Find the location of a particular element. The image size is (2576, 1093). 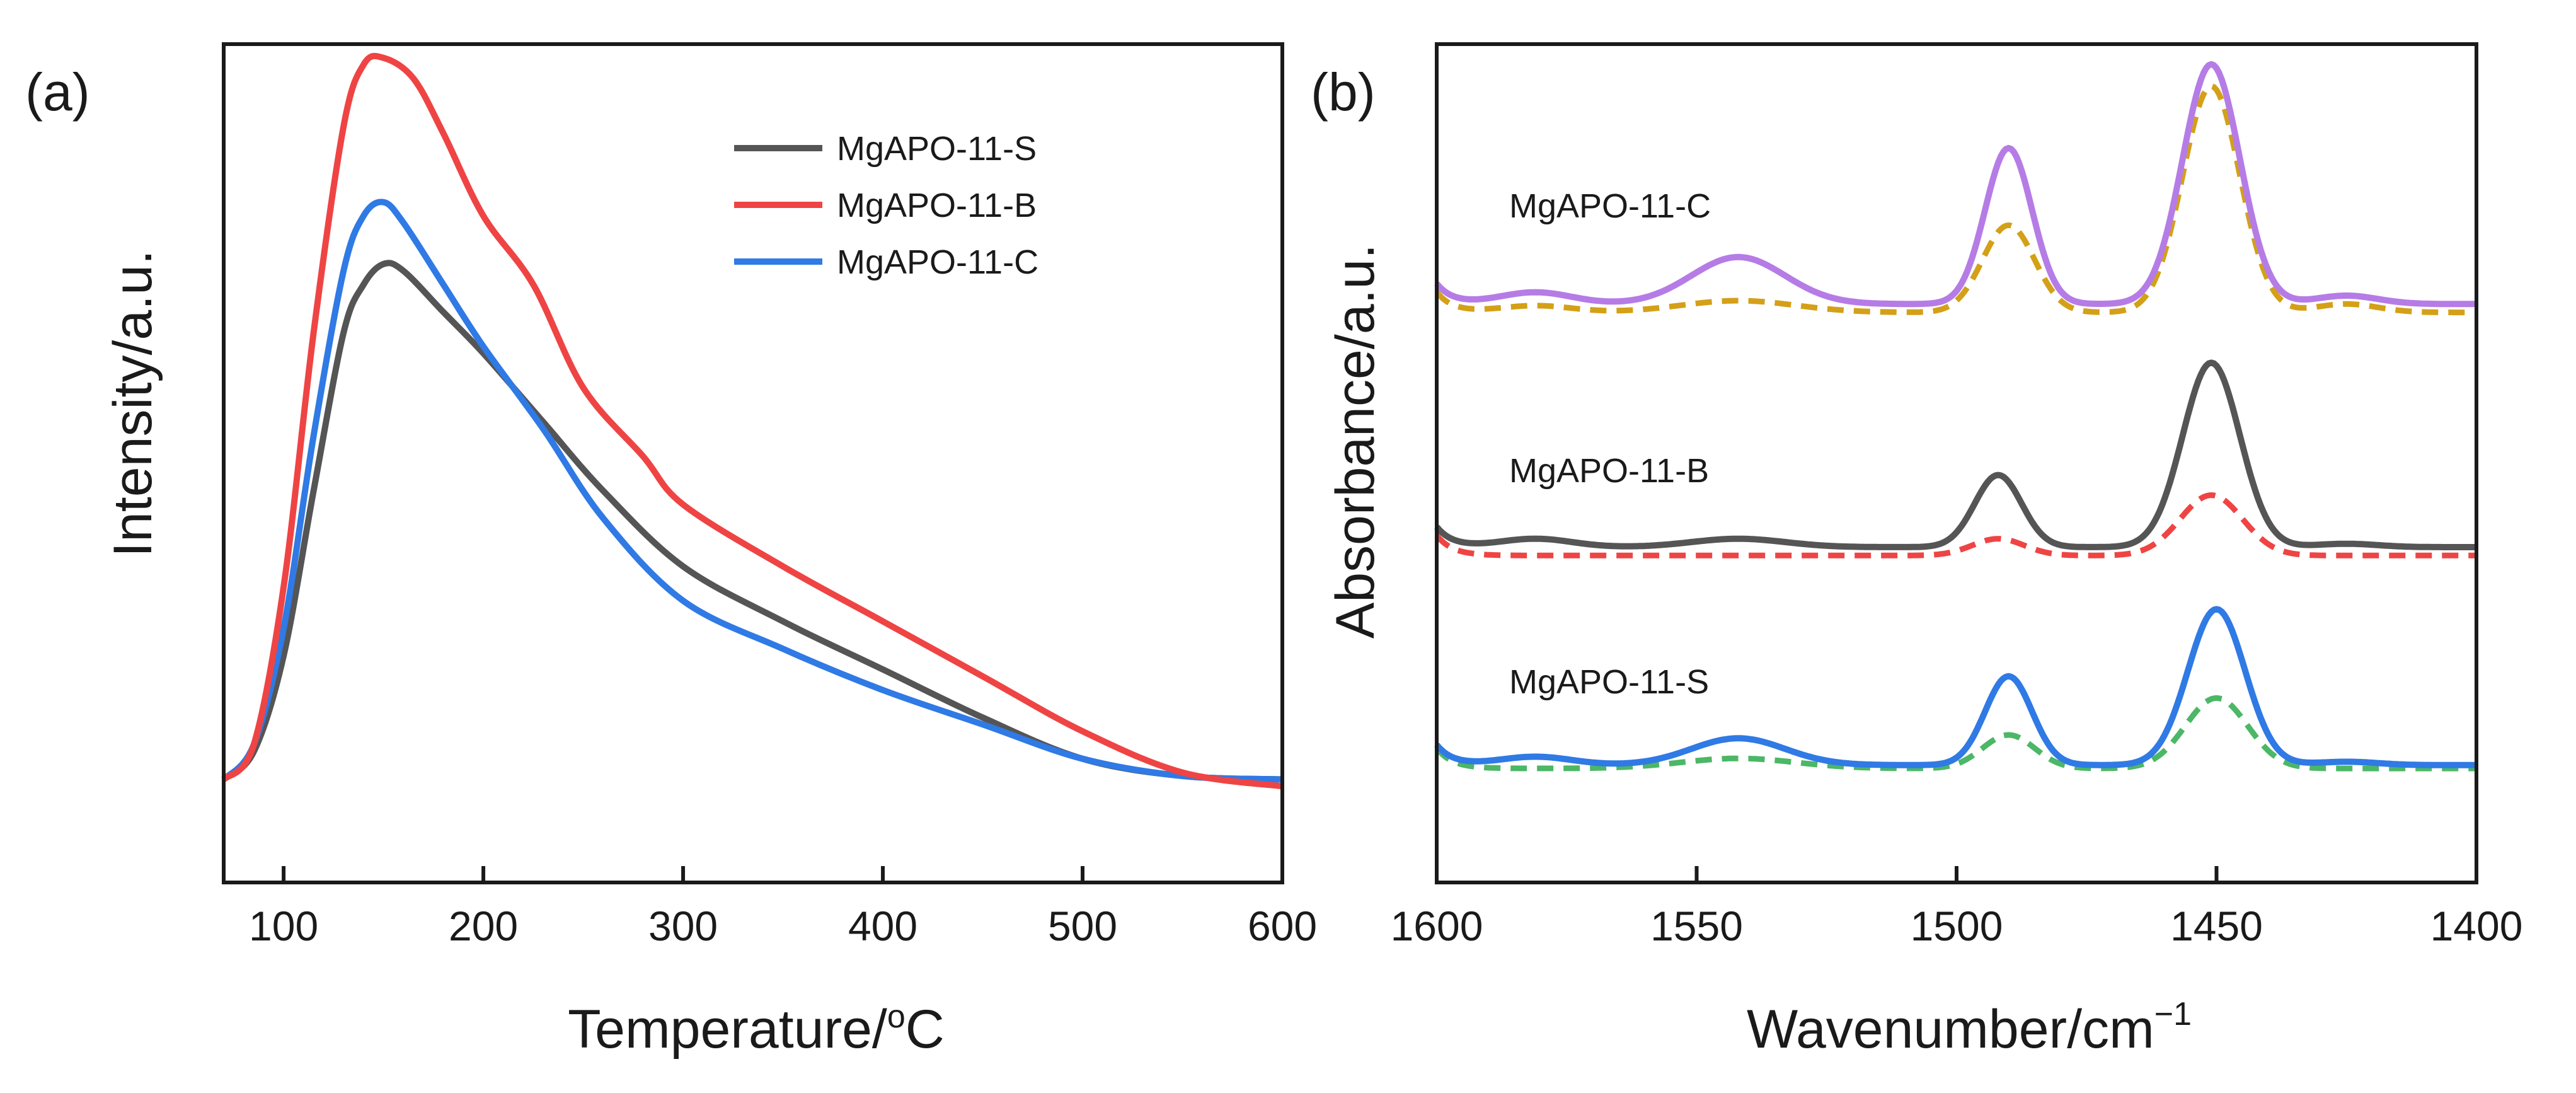

series-line-mgapo-11-c-solid is located at coordinates (1955, 184).